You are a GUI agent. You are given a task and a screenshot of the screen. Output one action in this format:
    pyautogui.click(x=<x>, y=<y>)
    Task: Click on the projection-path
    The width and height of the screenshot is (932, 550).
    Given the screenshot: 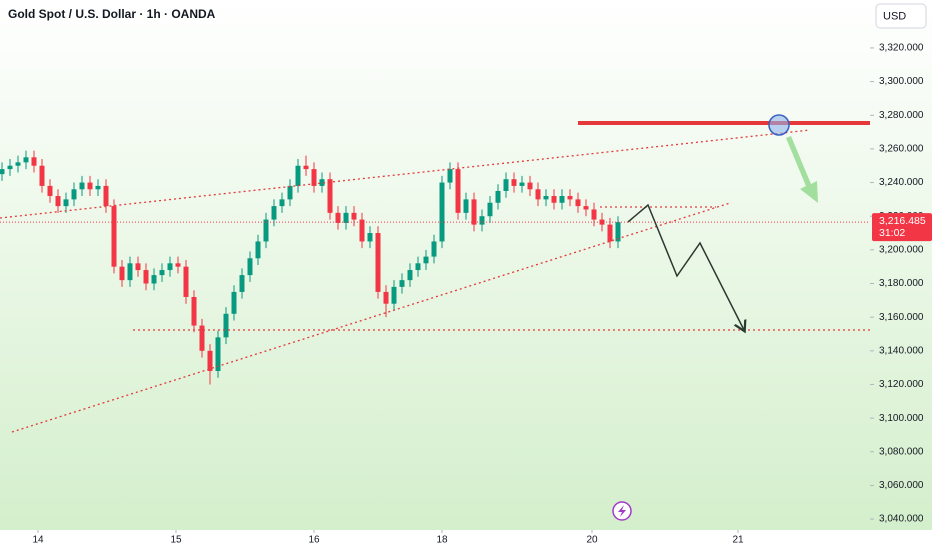 What is the action you would take?
    pyautogui.click(x=685, y=266)
    